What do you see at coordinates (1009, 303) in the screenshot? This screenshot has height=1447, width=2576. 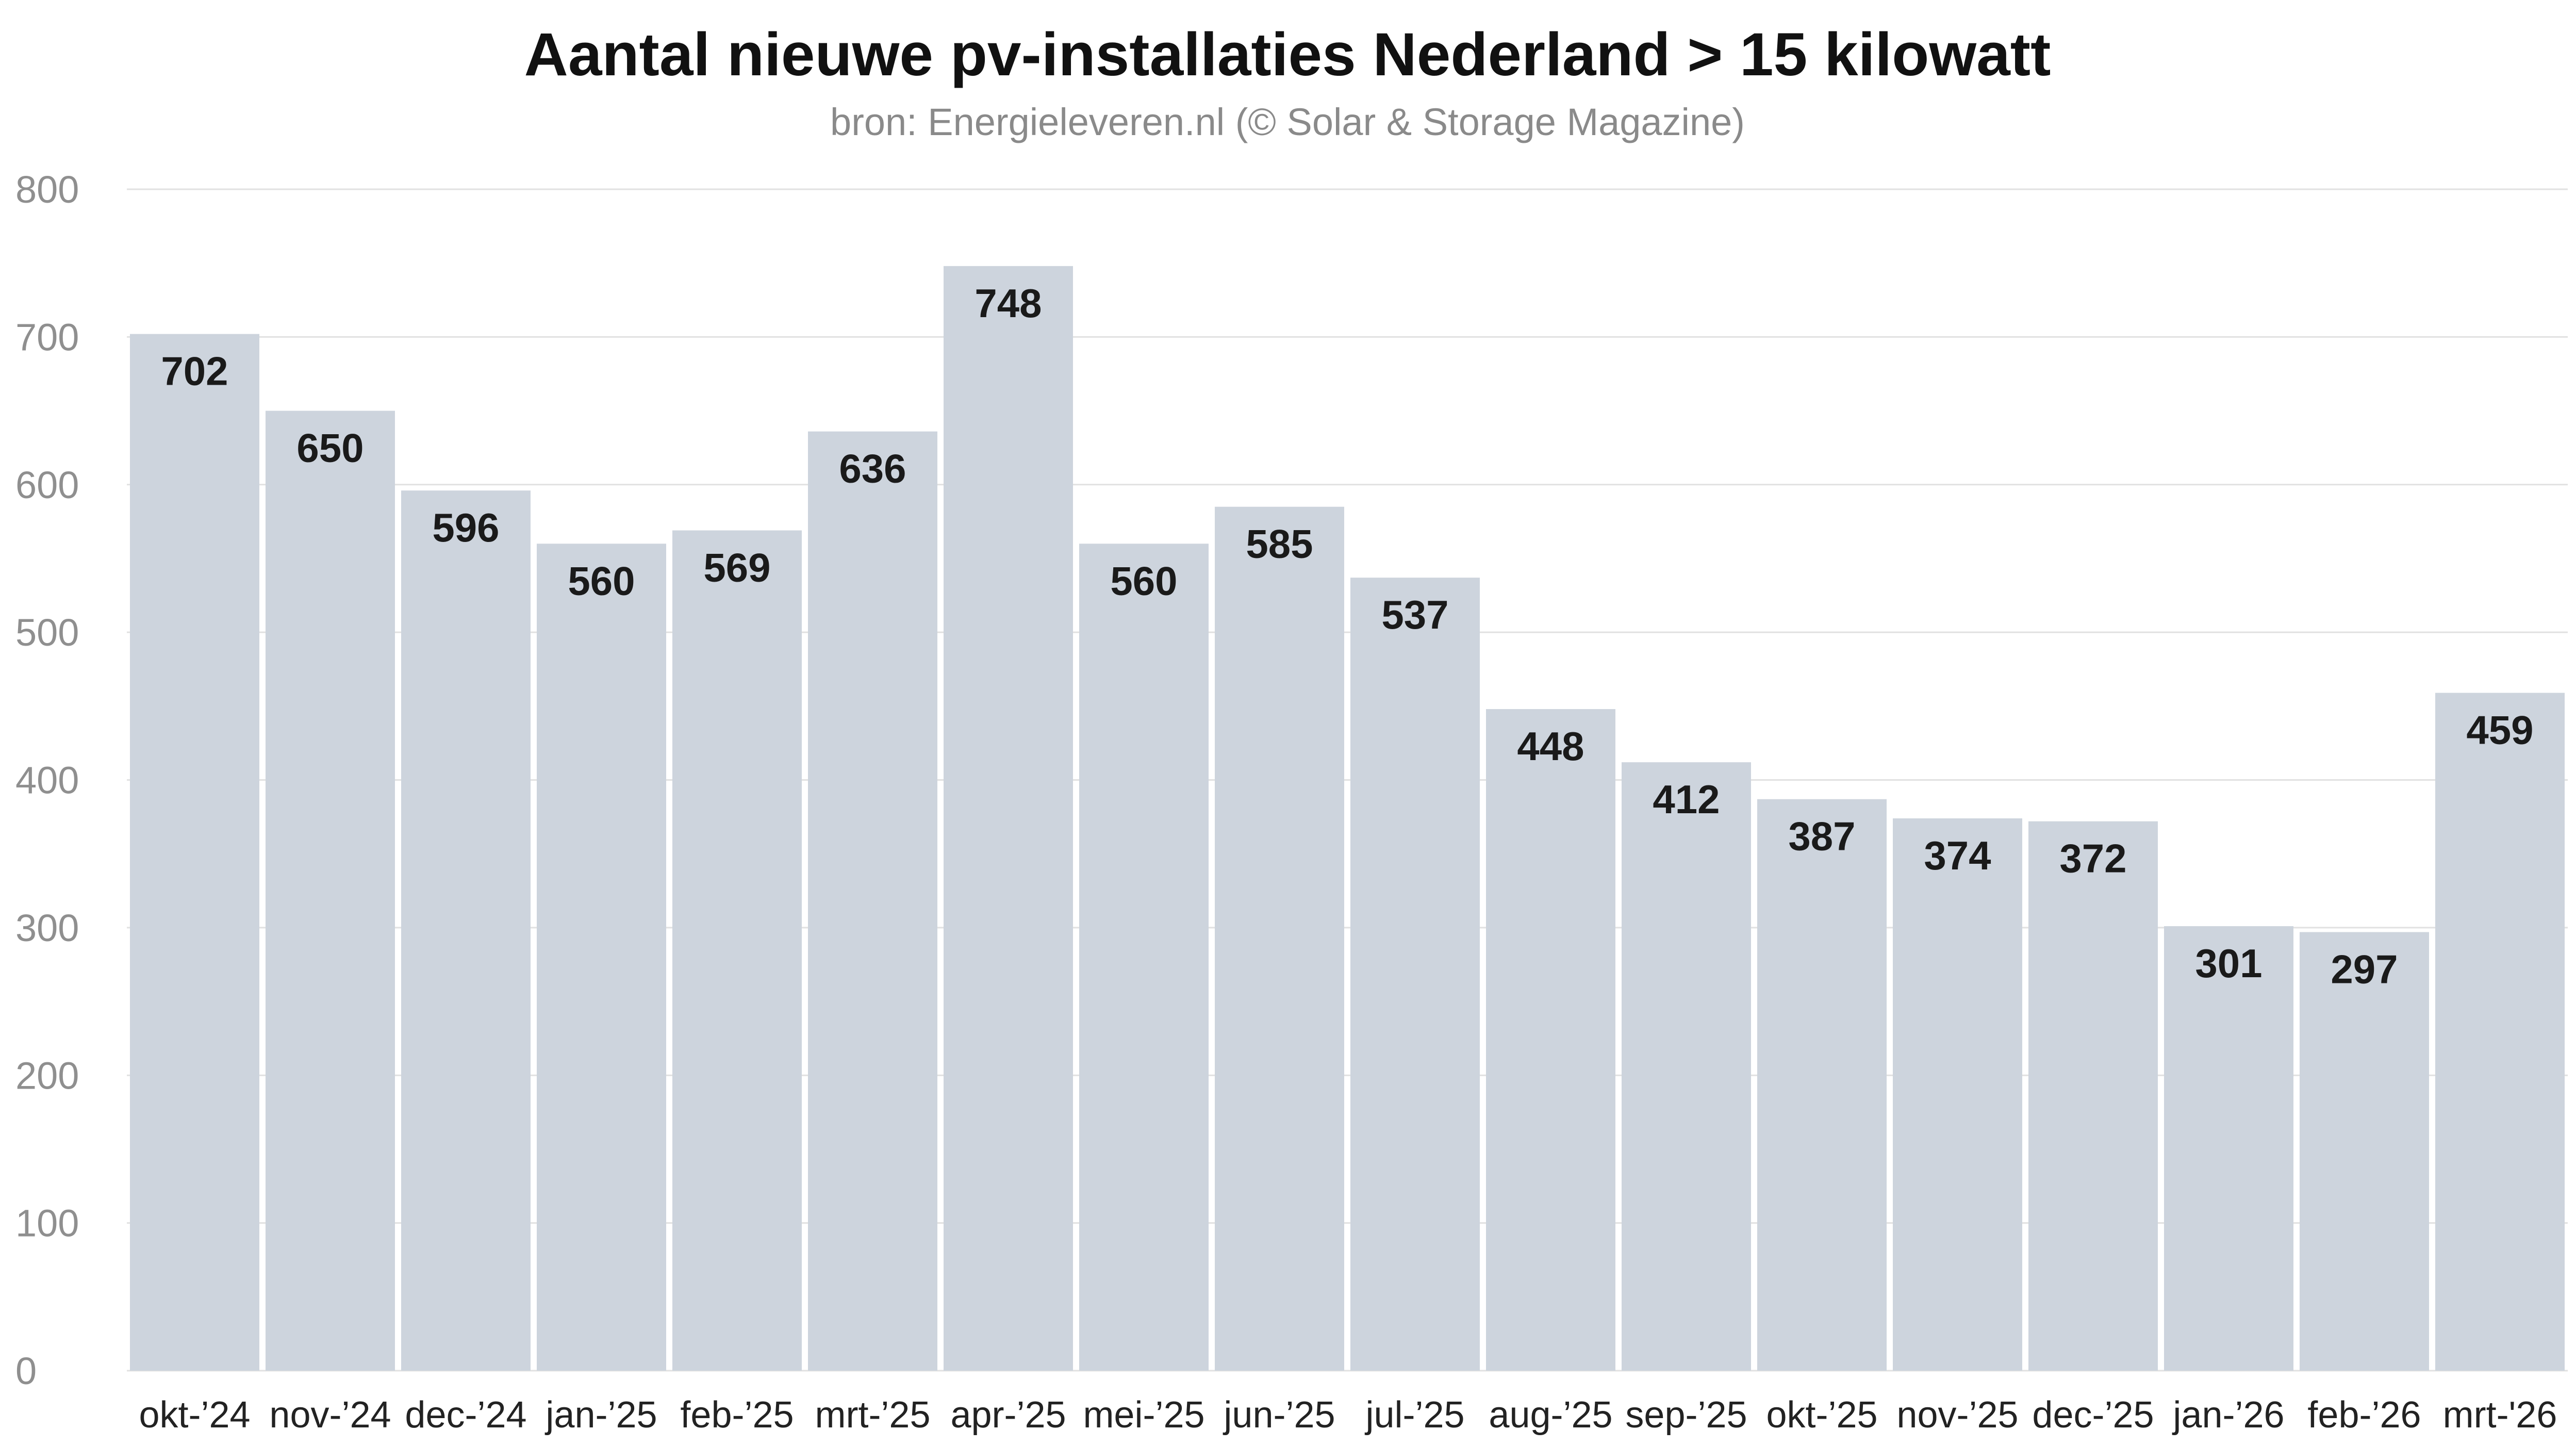 I see `data-label: 748` at bounding box center [1009, 303].